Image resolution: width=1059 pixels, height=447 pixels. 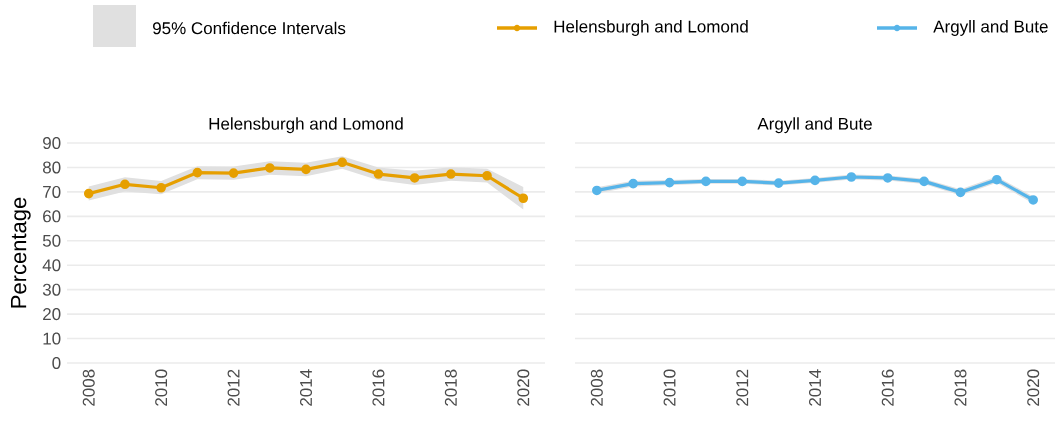 What do you see at coordinates (52, 191) in the screenshot?
I see `y-tick-label: 70` at bounding box center [52, 191].